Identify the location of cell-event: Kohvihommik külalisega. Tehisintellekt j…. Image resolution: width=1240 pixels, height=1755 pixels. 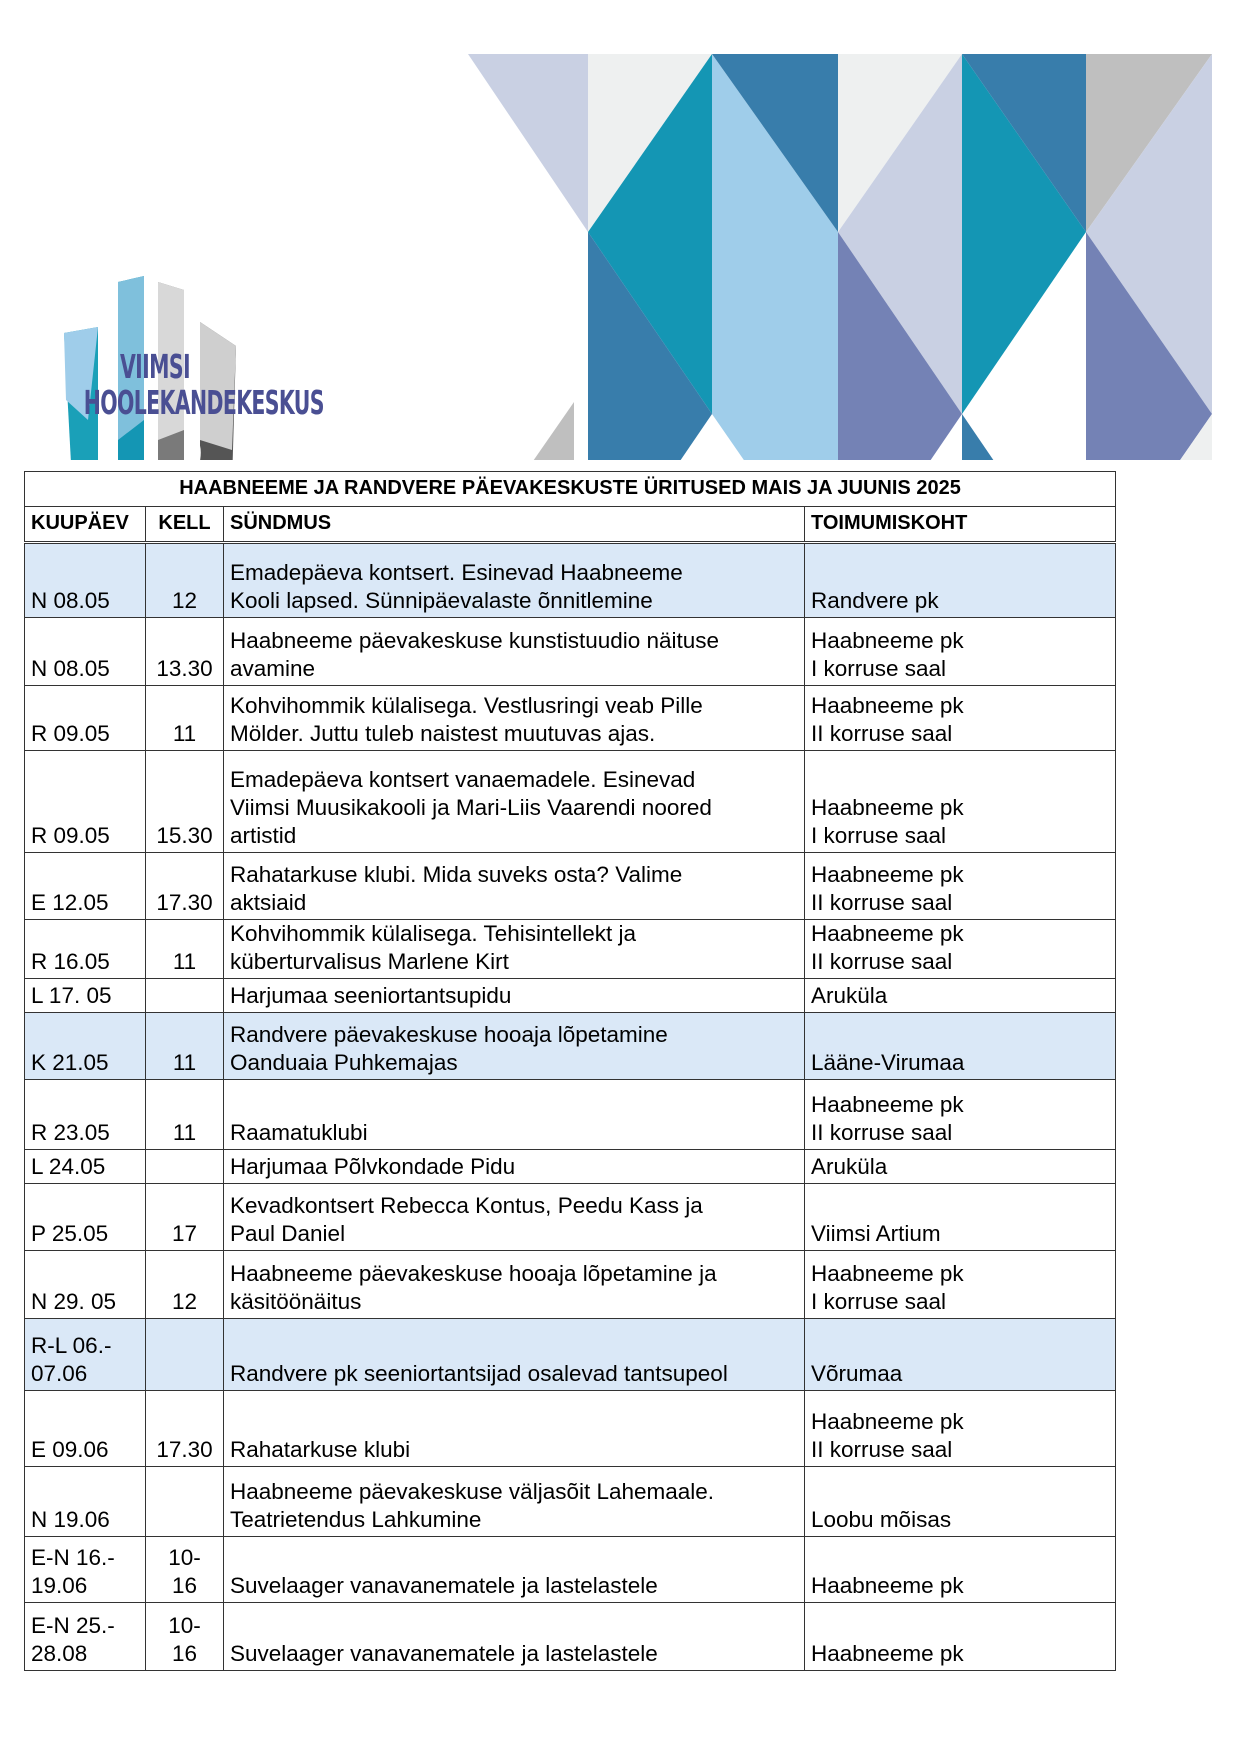
(514, 949).